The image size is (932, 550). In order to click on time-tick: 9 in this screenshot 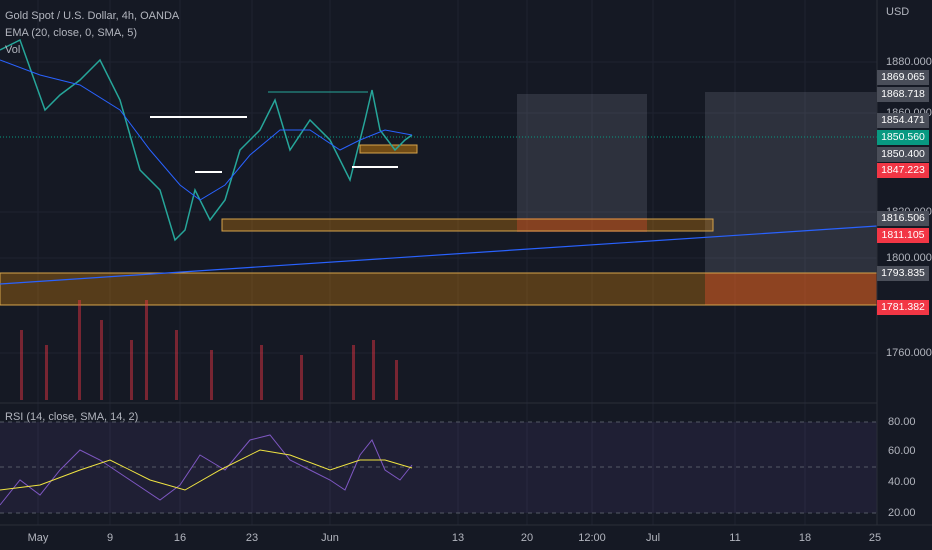, I will do `click(110, 538)`.